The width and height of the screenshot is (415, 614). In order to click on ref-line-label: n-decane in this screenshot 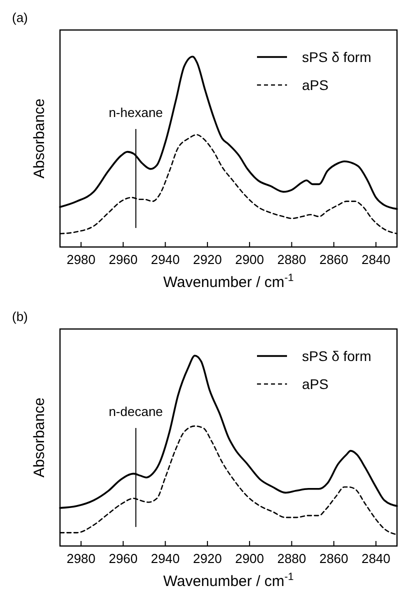, I will do `click(135, 411)`.